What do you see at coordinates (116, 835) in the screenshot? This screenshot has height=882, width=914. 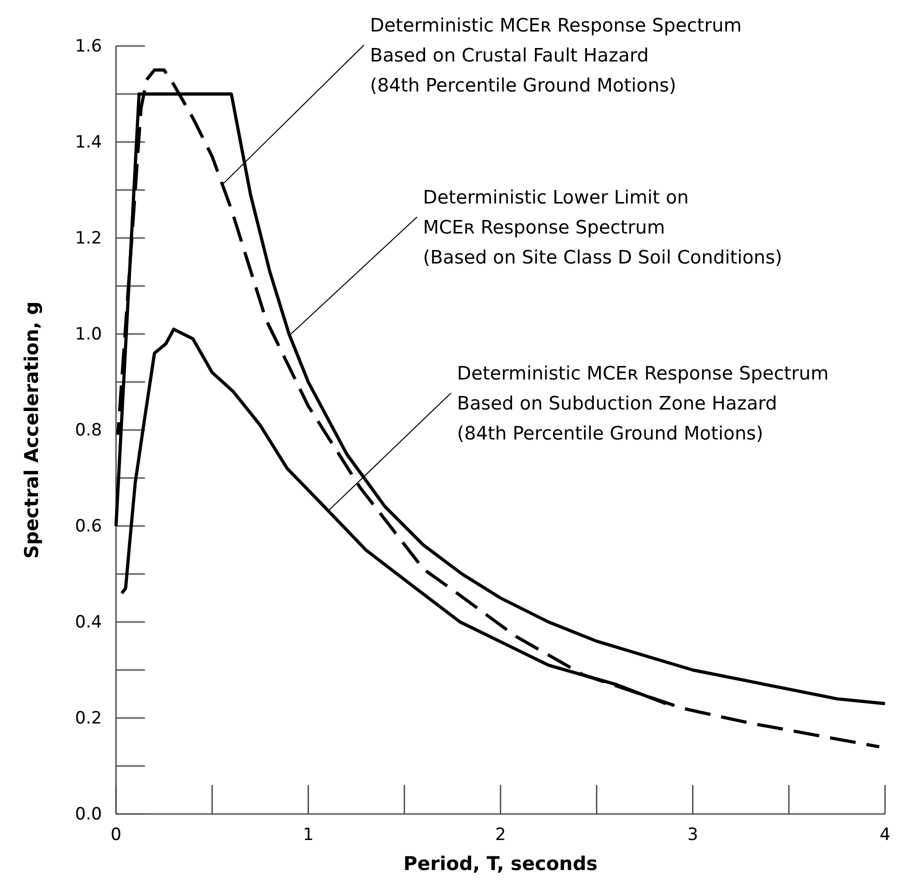 I see `x-tick-label: 0` at bounding box center [116, 835].